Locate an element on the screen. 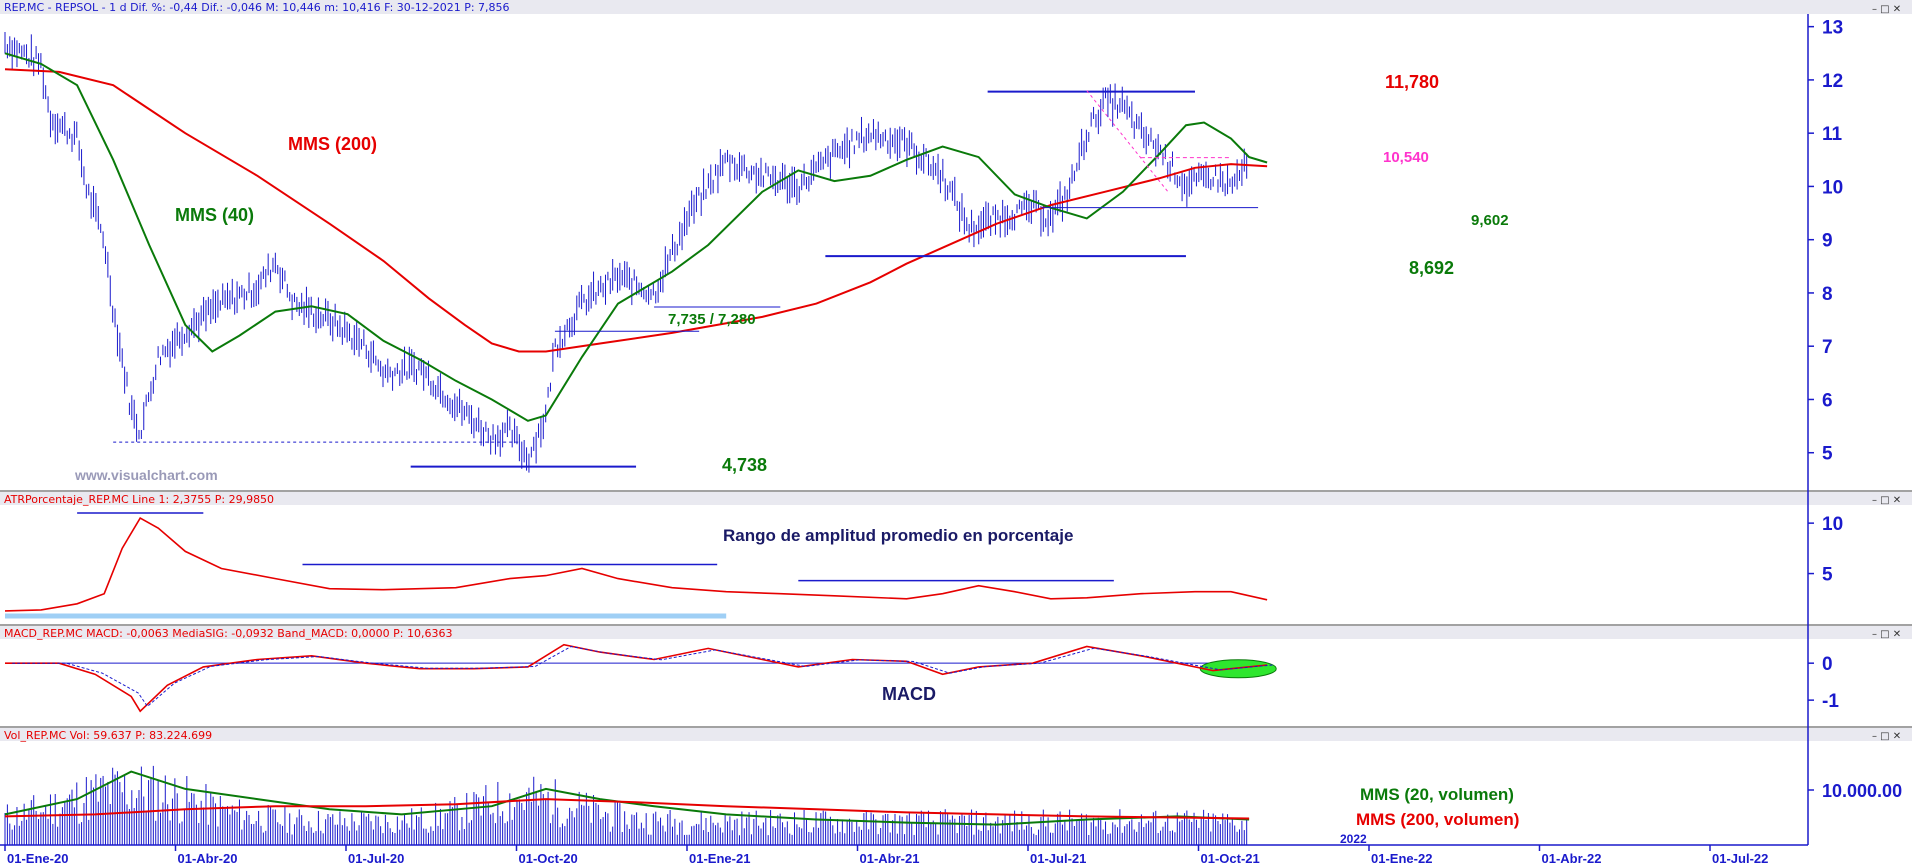 This screenshot has width=1912, height=867. price-header-bar is located at coordinates (956, 7).